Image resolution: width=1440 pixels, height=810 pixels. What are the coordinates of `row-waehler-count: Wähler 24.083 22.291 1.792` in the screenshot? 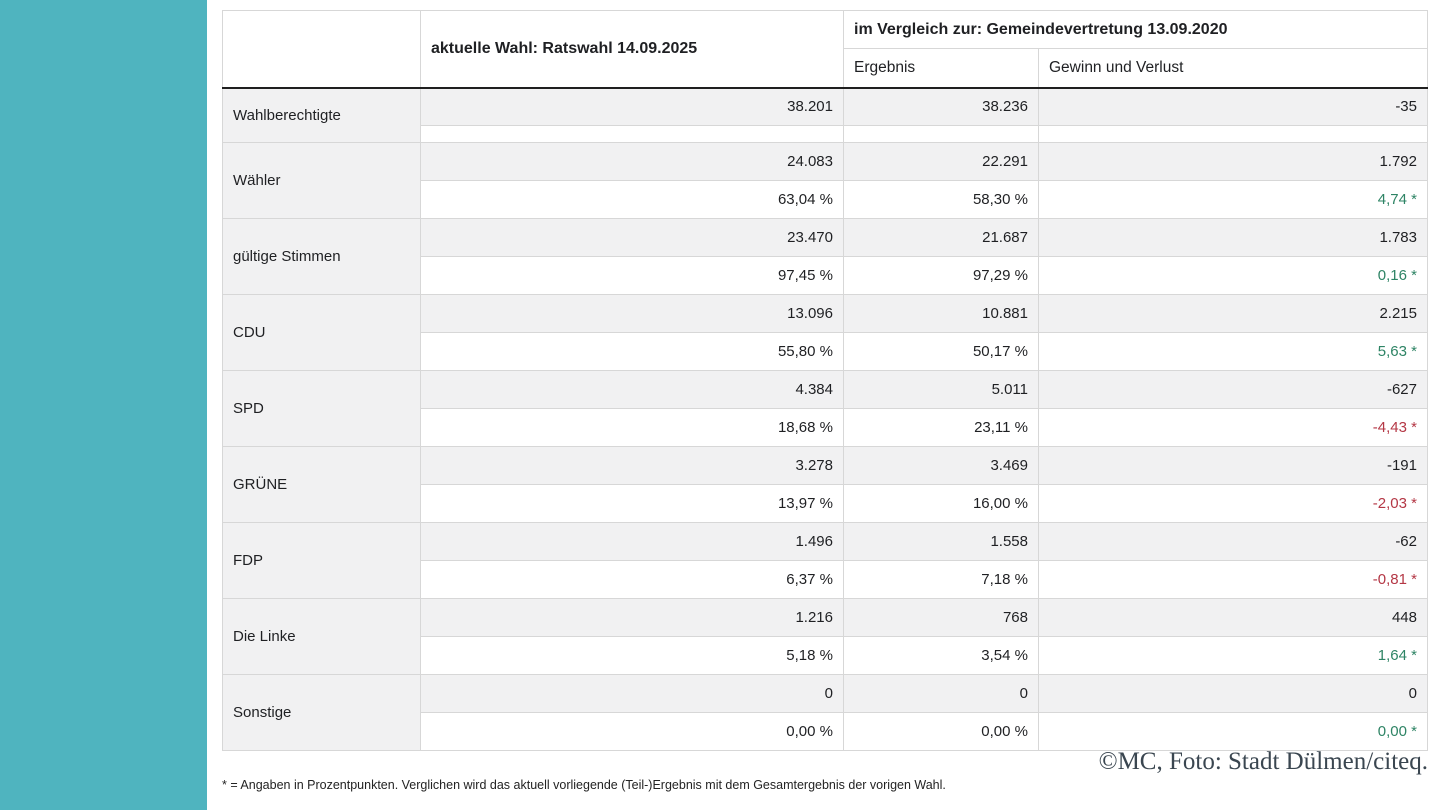 It's located at (825, 180).